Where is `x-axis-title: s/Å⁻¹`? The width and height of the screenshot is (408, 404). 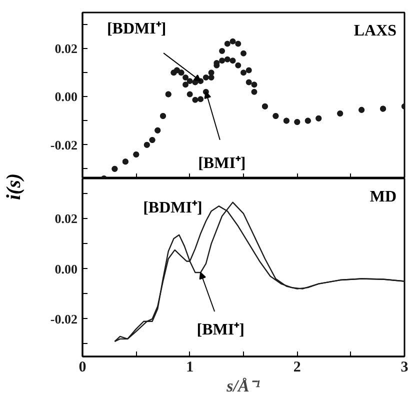
x-axis-title: s/Å⁻¹ is located at coordinates (243, 386).